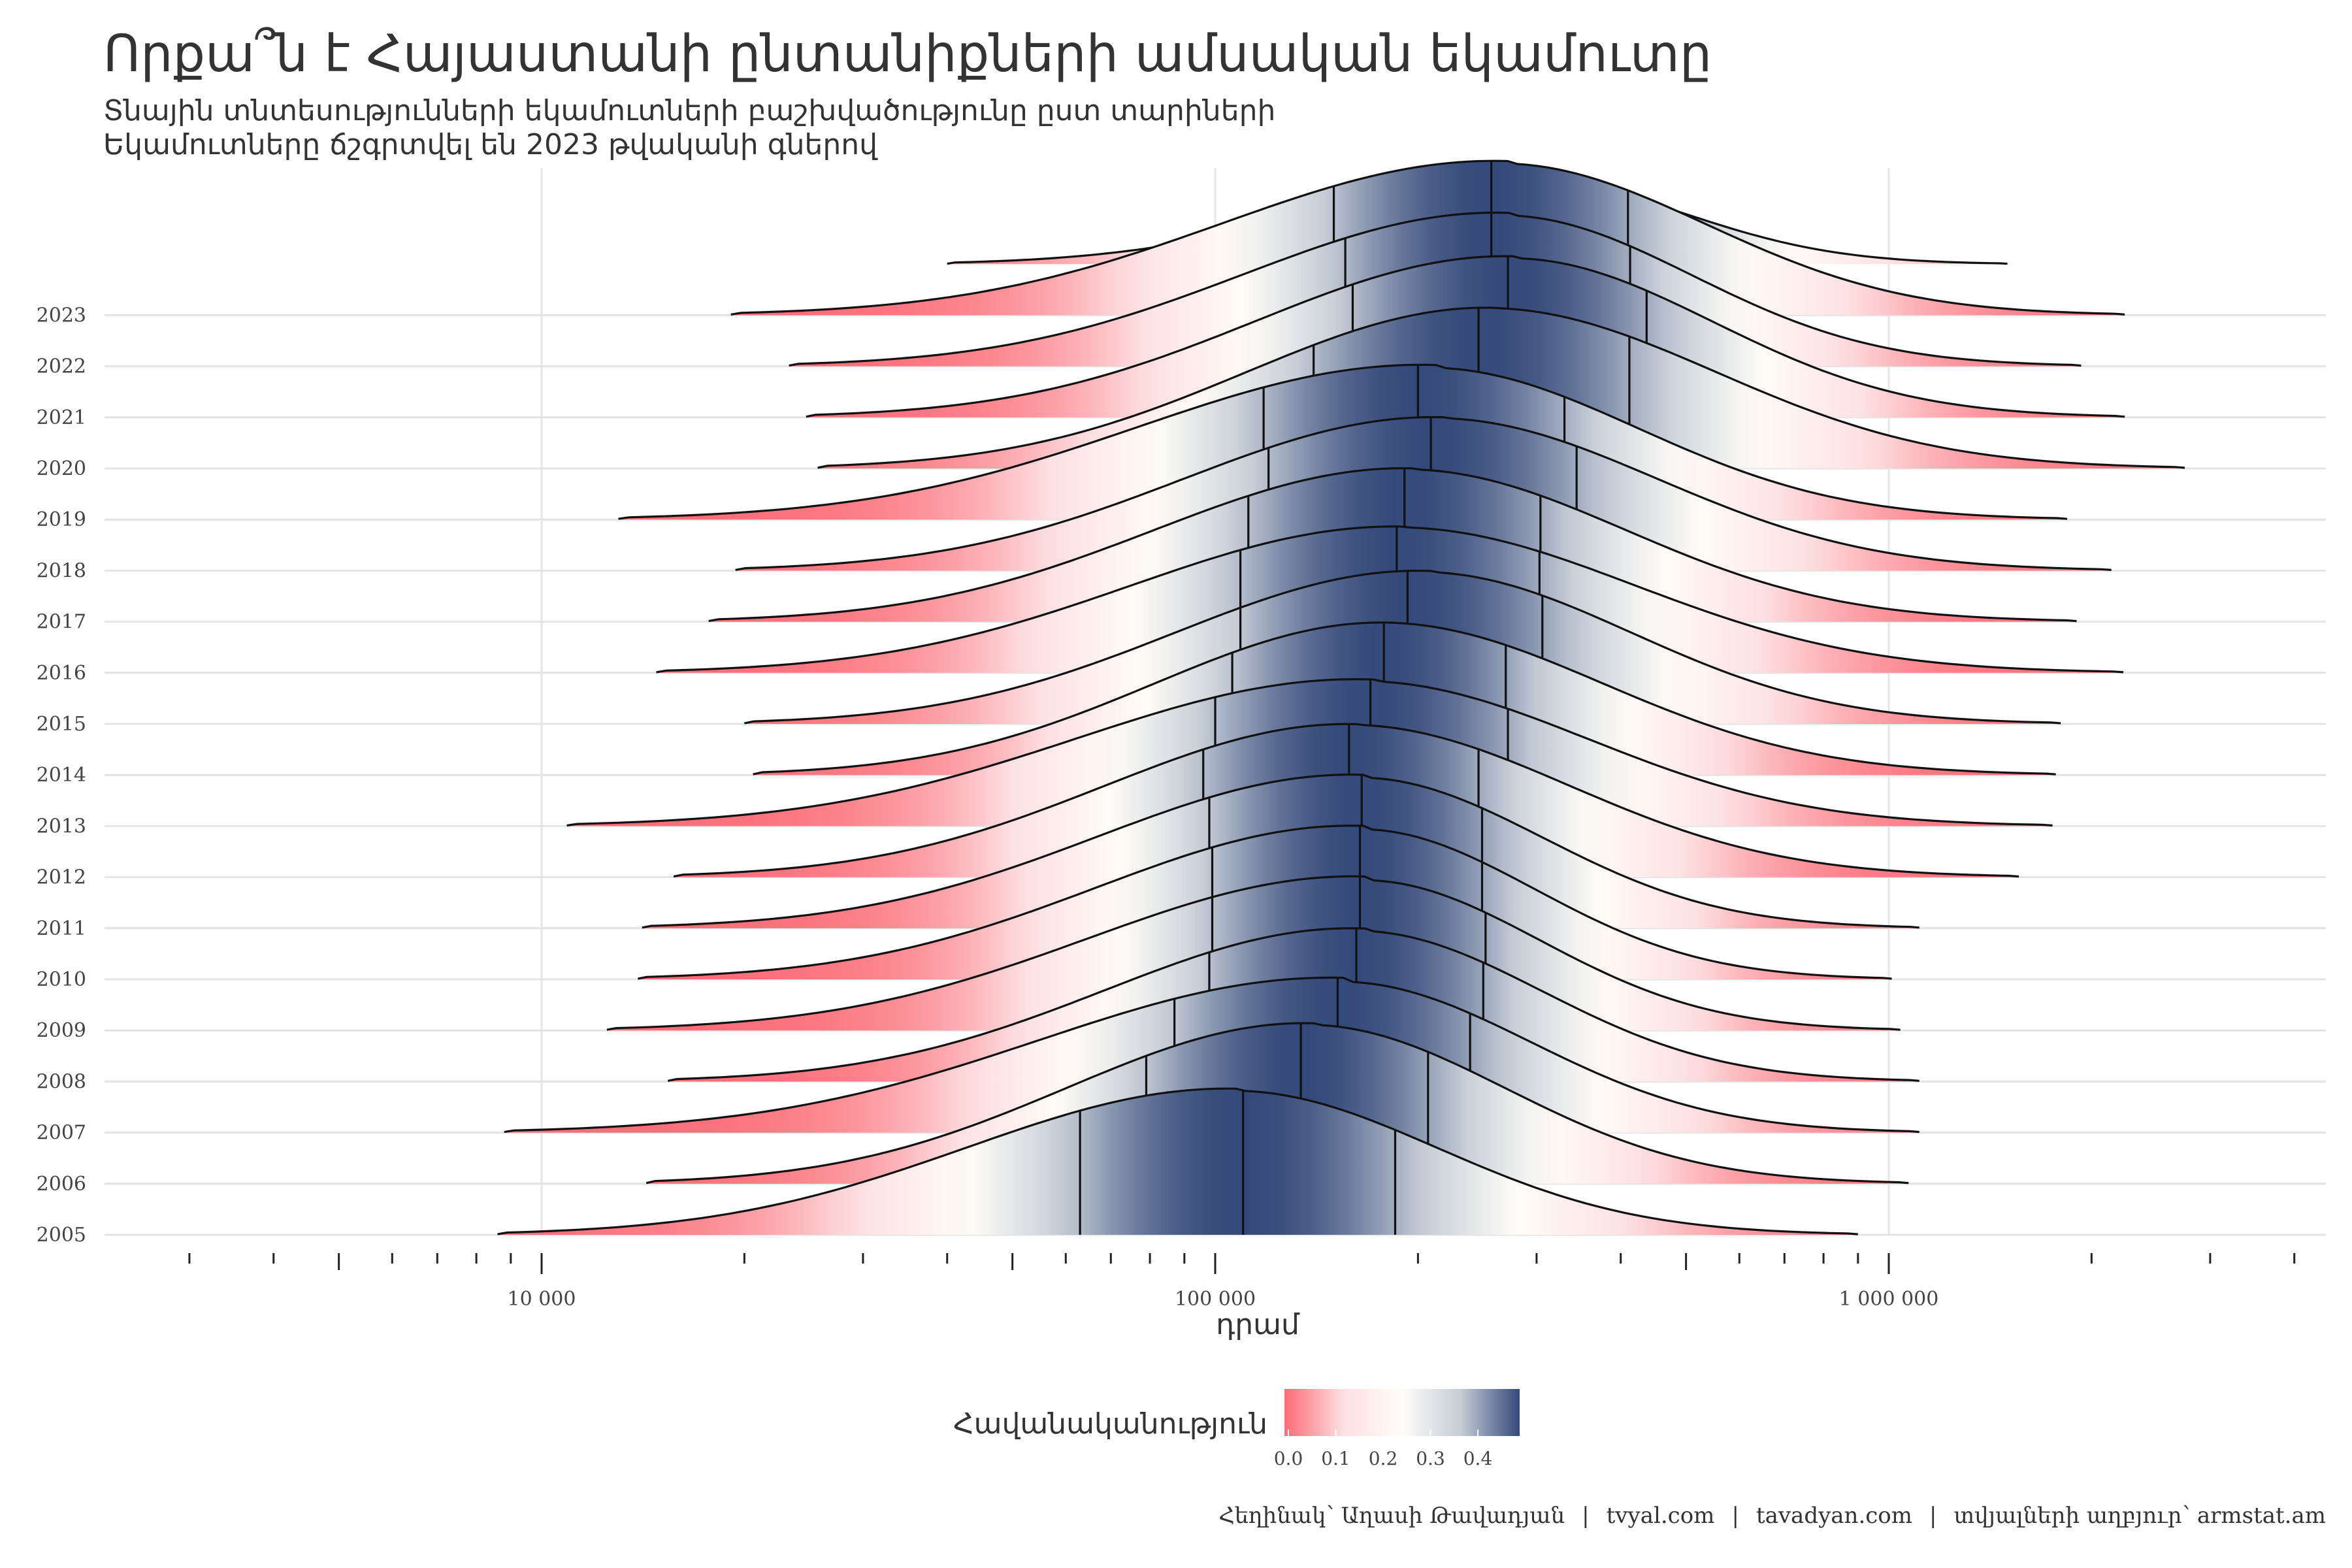 This screenshot has height=1568, width=2352. What do you see at coordinates (1834, 1516) in the screenshot?
I see `caption-site-tavadyan: tavadyan.com` at bounding box center [1834, 1516].